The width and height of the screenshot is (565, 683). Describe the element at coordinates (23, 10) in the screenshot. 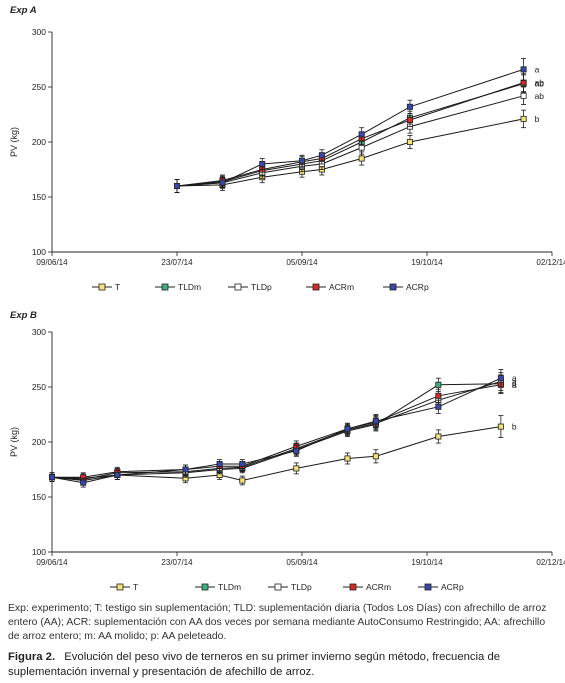

I see `chart-title: Exp A` at that location.